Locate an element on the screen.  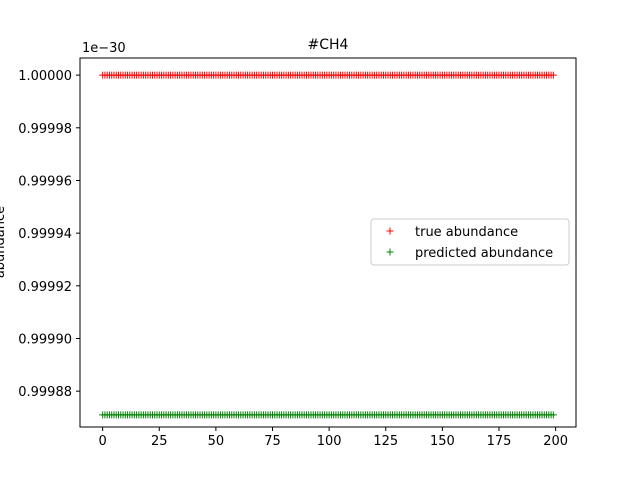
legend-label: true abundance is located at coordinates (466, 232).